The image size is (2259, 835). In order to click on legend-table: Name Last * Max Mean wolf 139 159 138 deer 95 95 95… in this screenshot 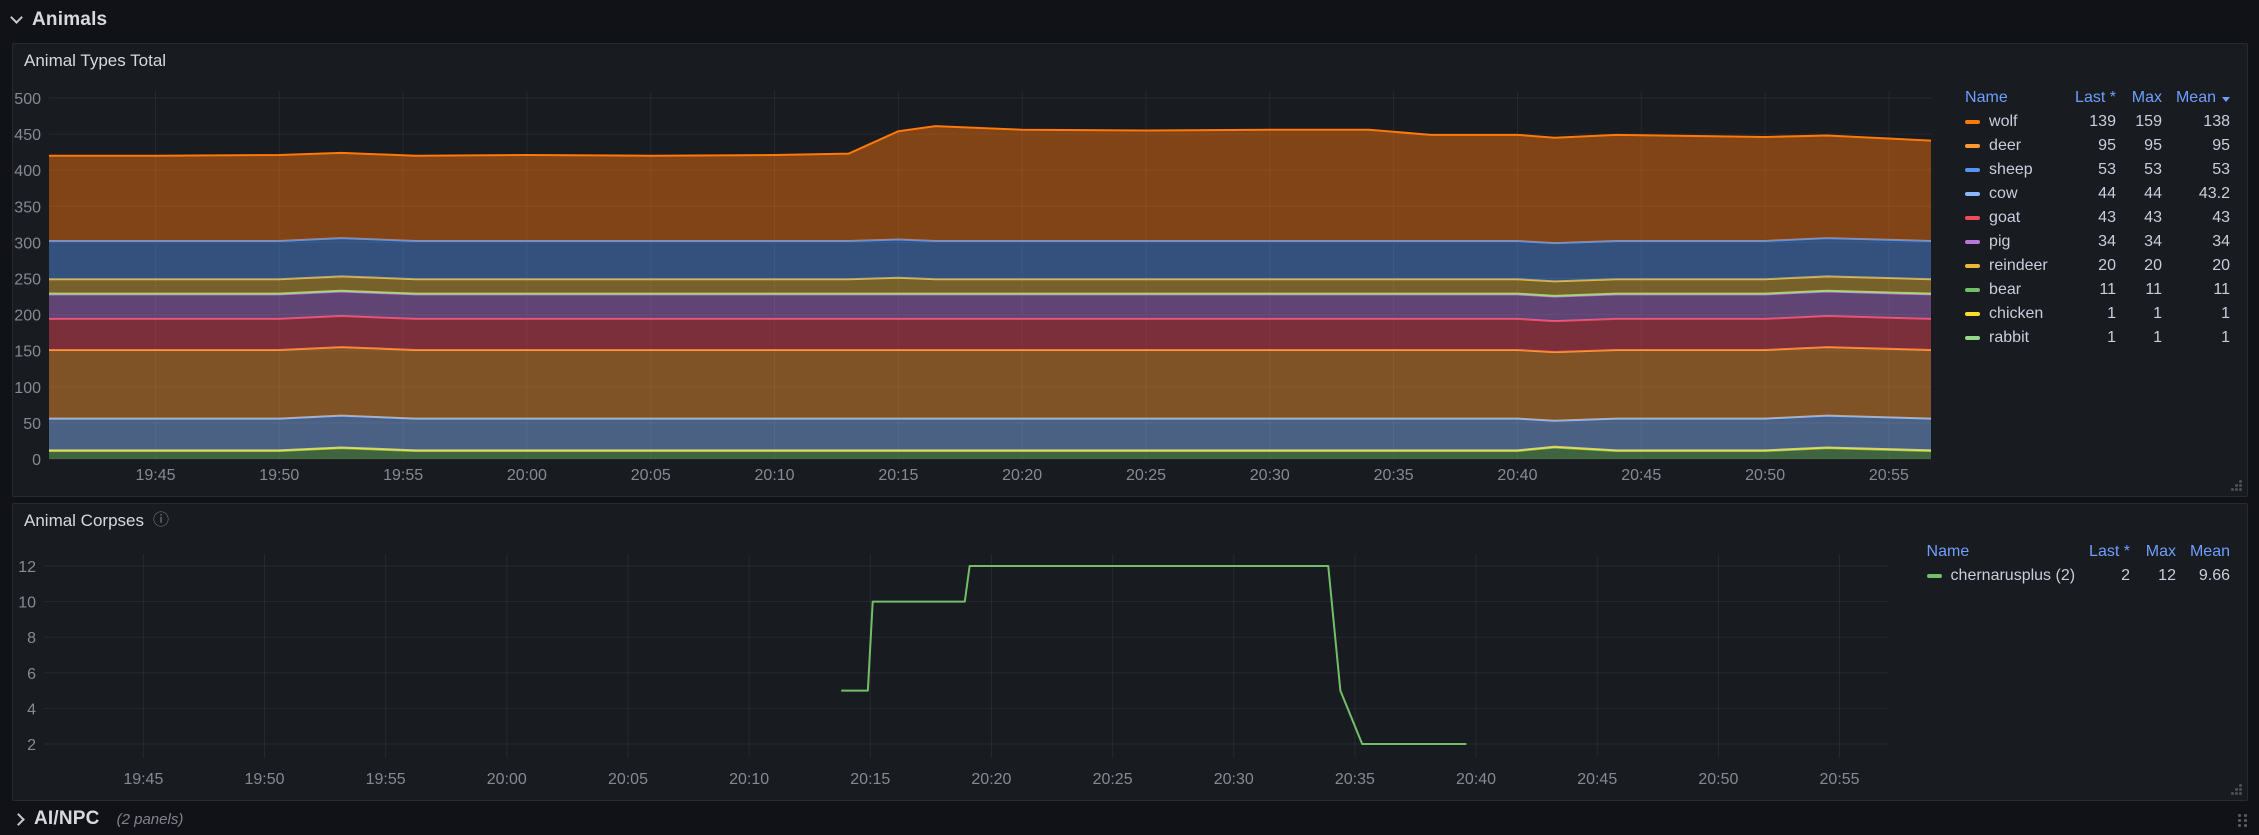, I will do `click(2097, 218)`.